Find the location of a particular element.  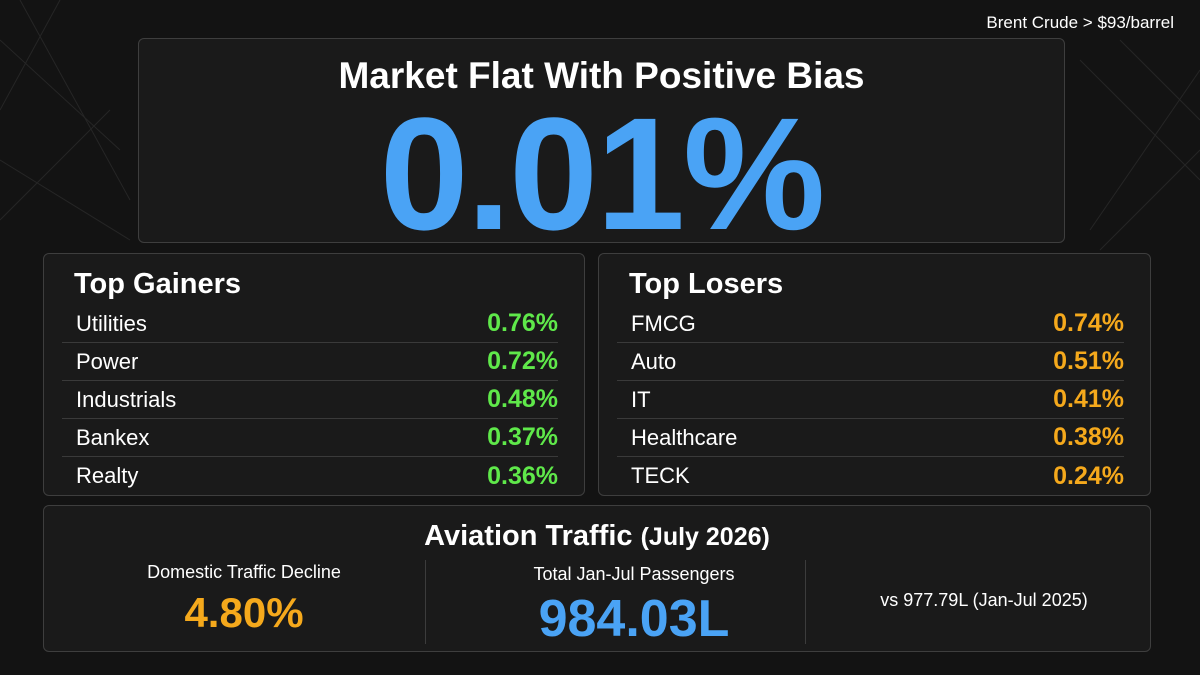

loser-row: FMCG 0.74% is located at coordinates (870, 324).